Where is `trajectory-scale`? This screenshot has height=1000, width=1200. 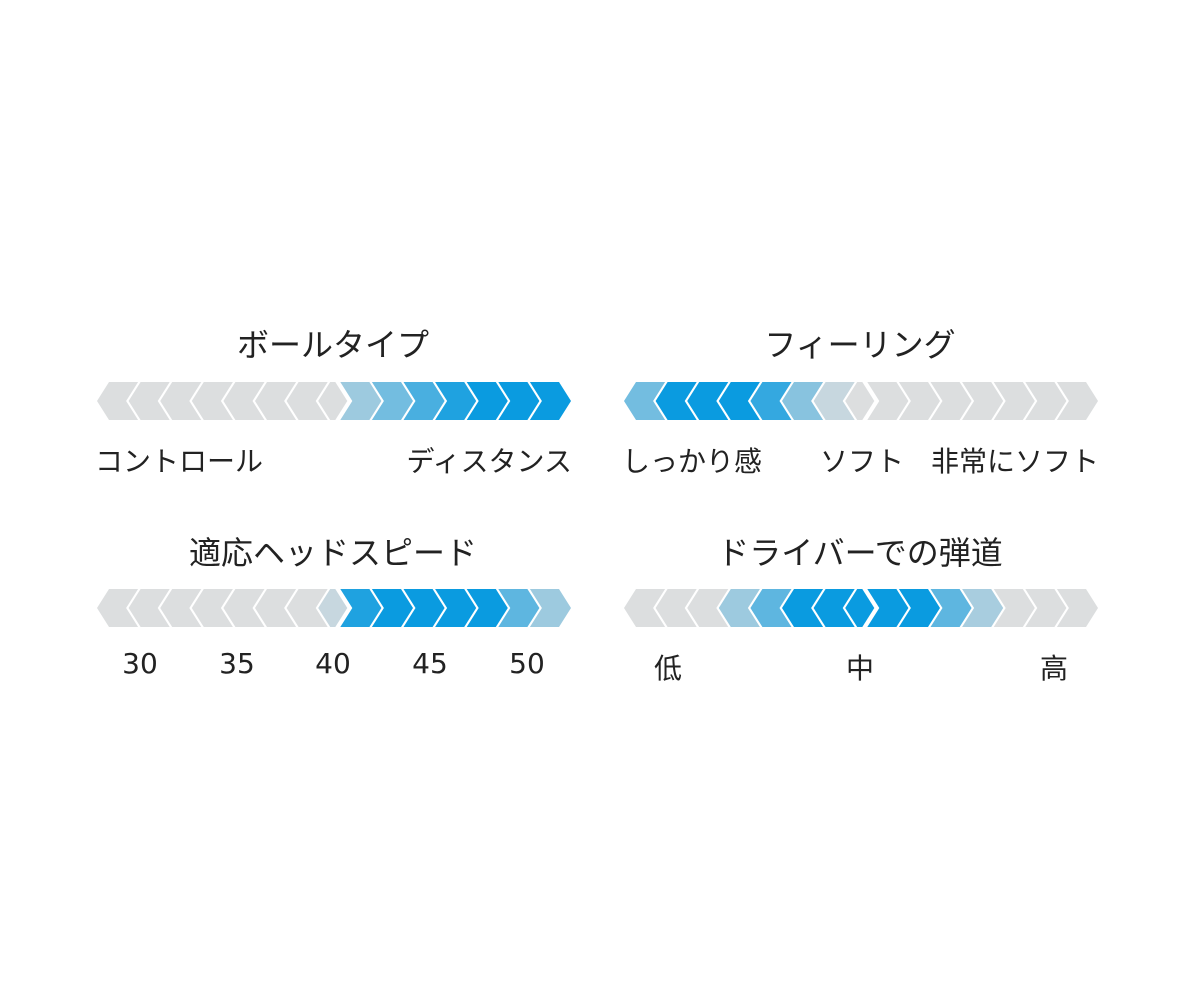 trajectory-scale is located at coordinates (861, 608).